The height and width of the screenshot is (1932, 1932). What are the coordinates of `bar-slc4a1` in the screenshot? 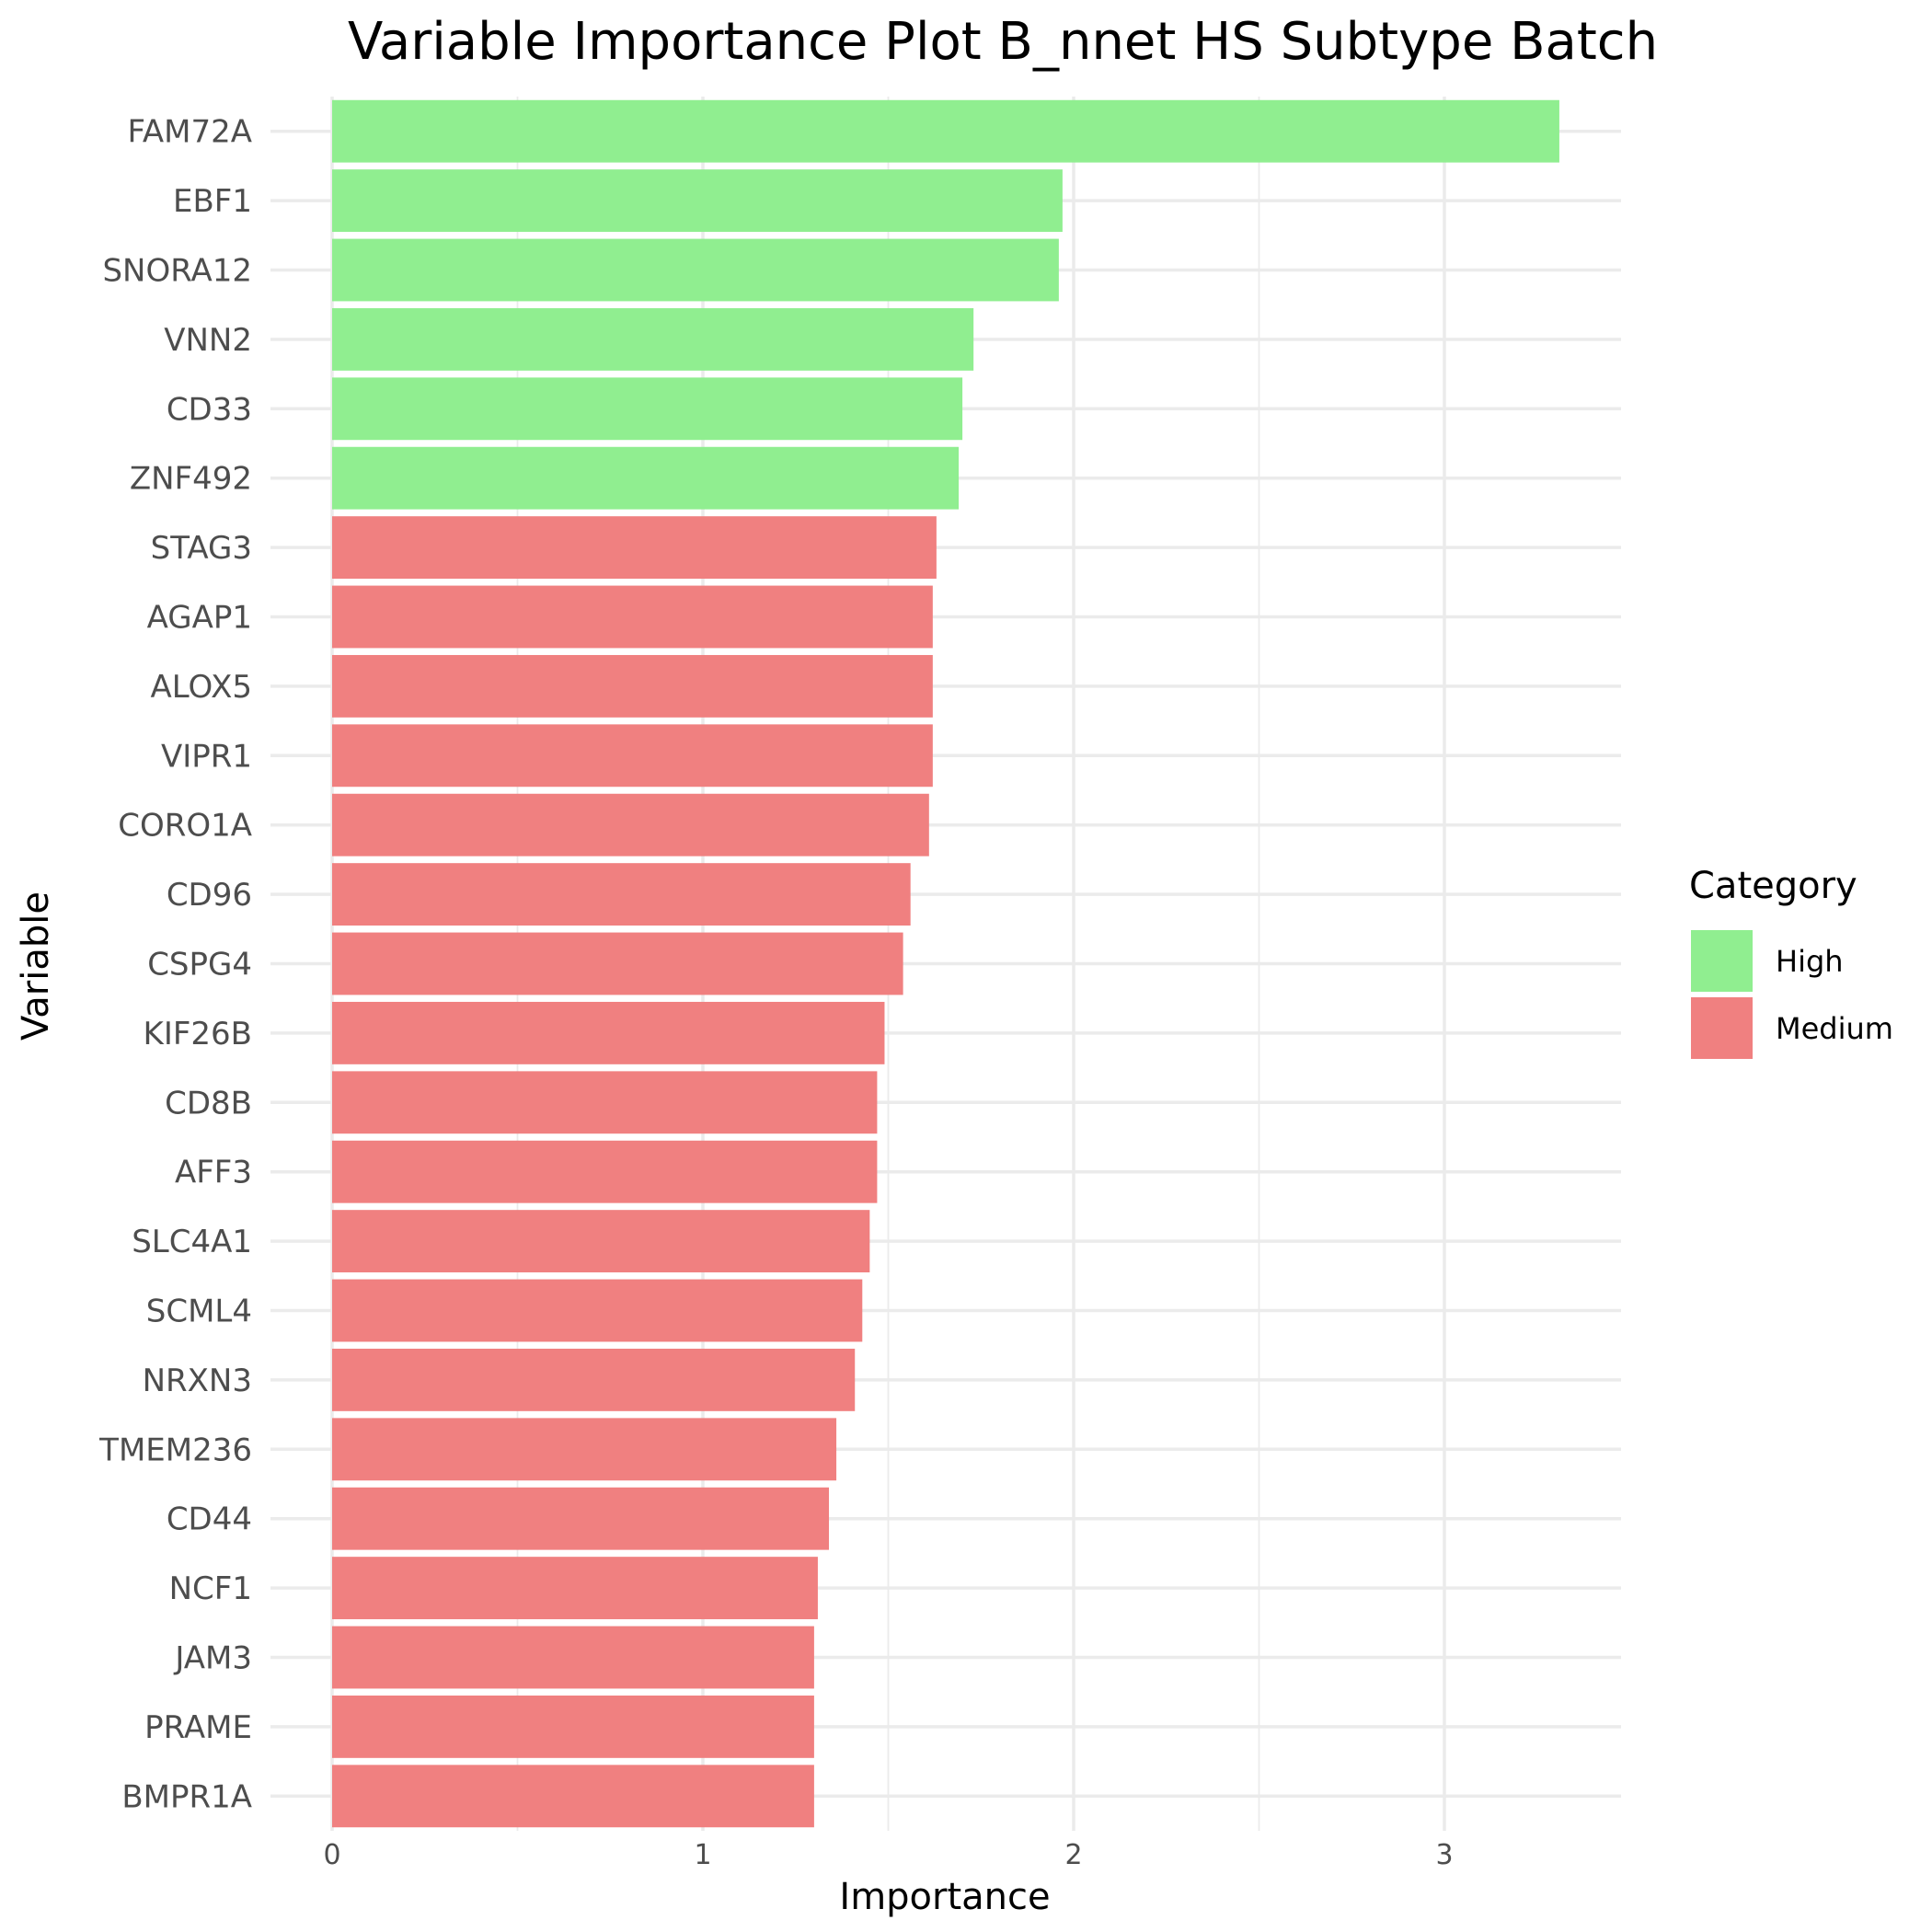 It's located at (601, 1241).